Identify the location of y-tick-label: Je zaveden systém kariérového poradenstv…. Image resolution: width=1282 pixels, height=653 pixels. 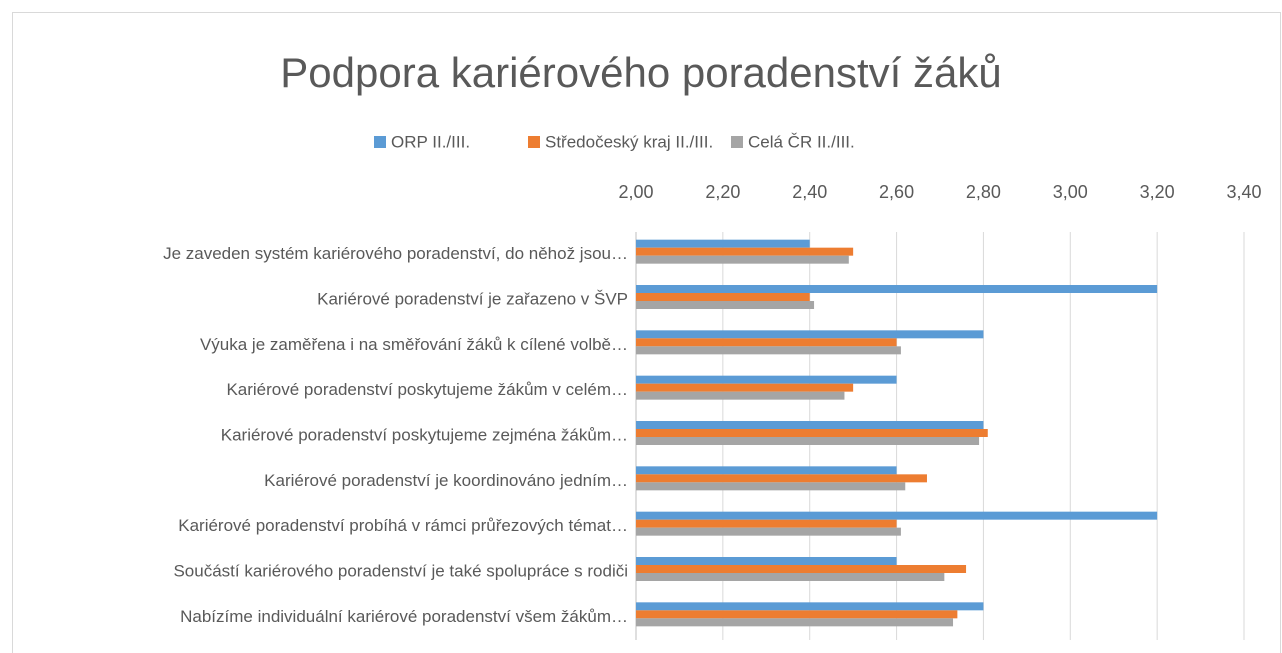
(395, 253).